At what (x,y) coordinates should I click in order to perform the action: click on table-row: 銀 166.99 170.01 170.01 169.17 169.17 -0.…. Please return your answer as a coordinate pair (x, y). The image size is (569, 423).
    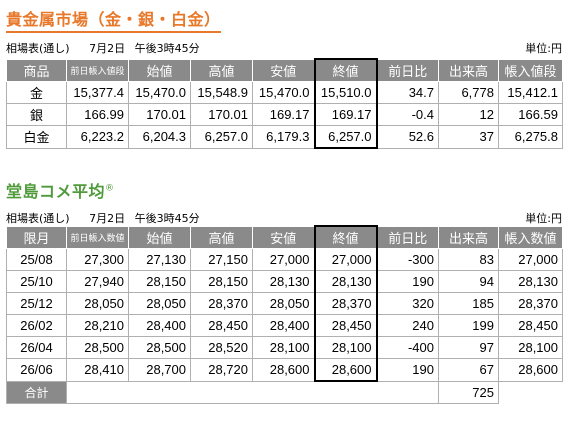
    Looking at the image, I should click on (284, 114).